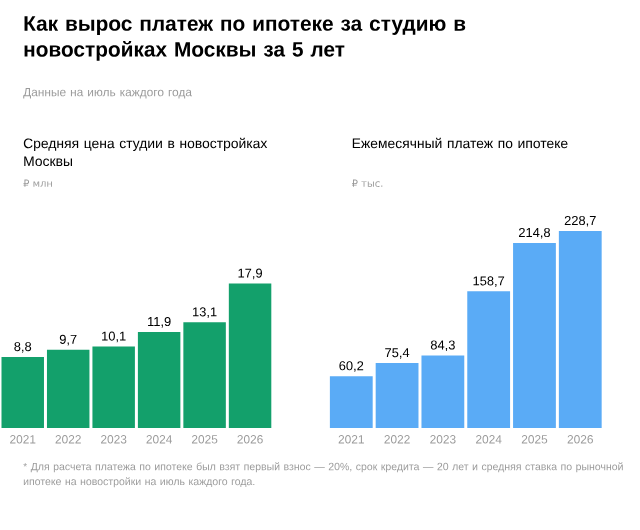 This screenshot has height=530, width=640. What do you see at coordinates (245, 38) in the screenshot?
I see `text: Как вырос платеж по ипотеке за студию в новостройках Москвы за 5 лет` at bounding box center [245, 38].